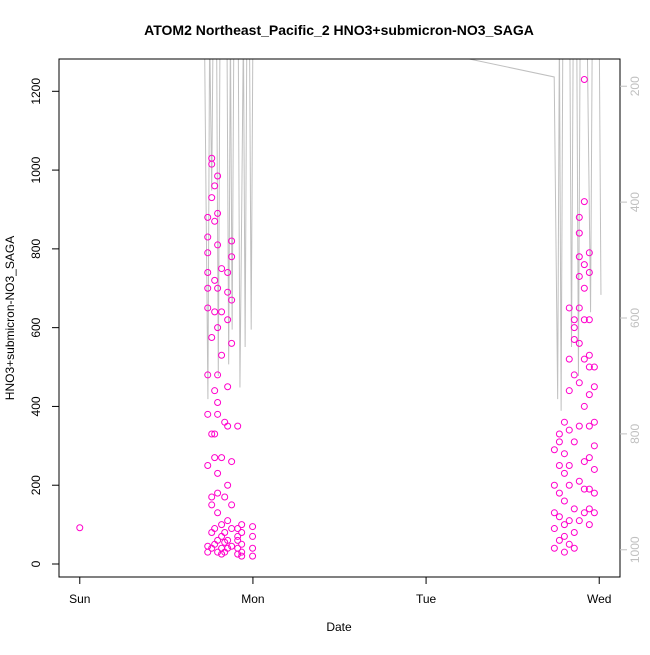 The image size is (650, 655). Describe the element at coordinates (79, 599) in the screenshot. I see `x-tick-label: Sun` at that location.